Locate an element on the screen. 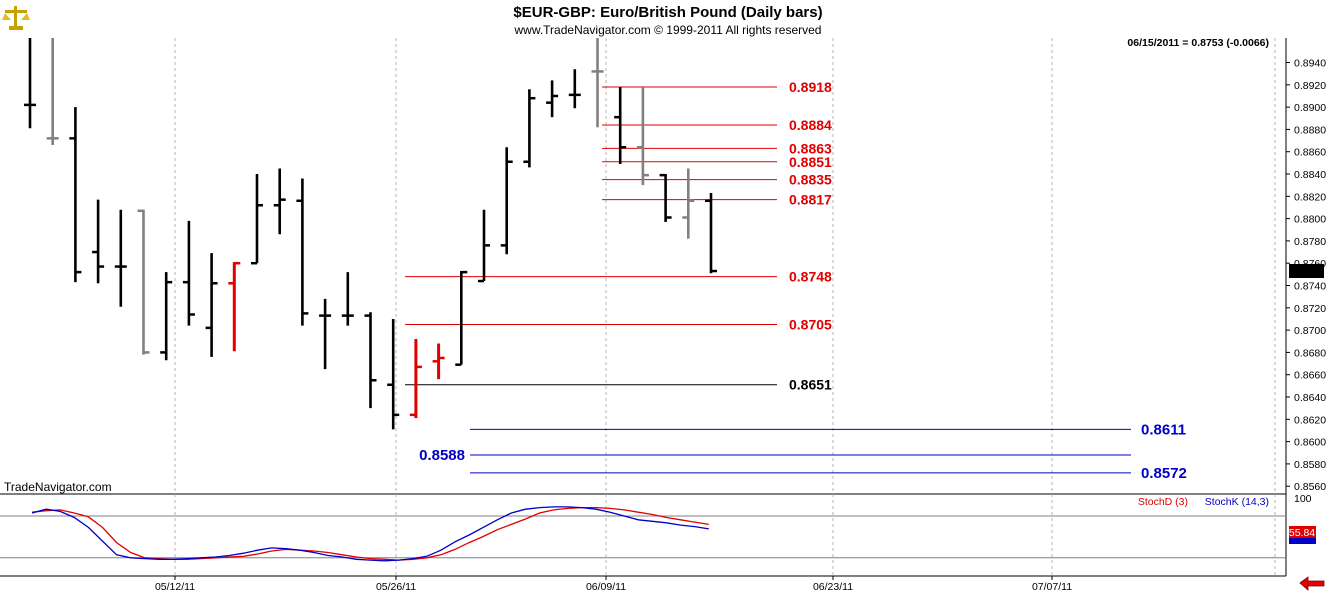  level-label: 0.8863 is located at coordinates (810, 148).